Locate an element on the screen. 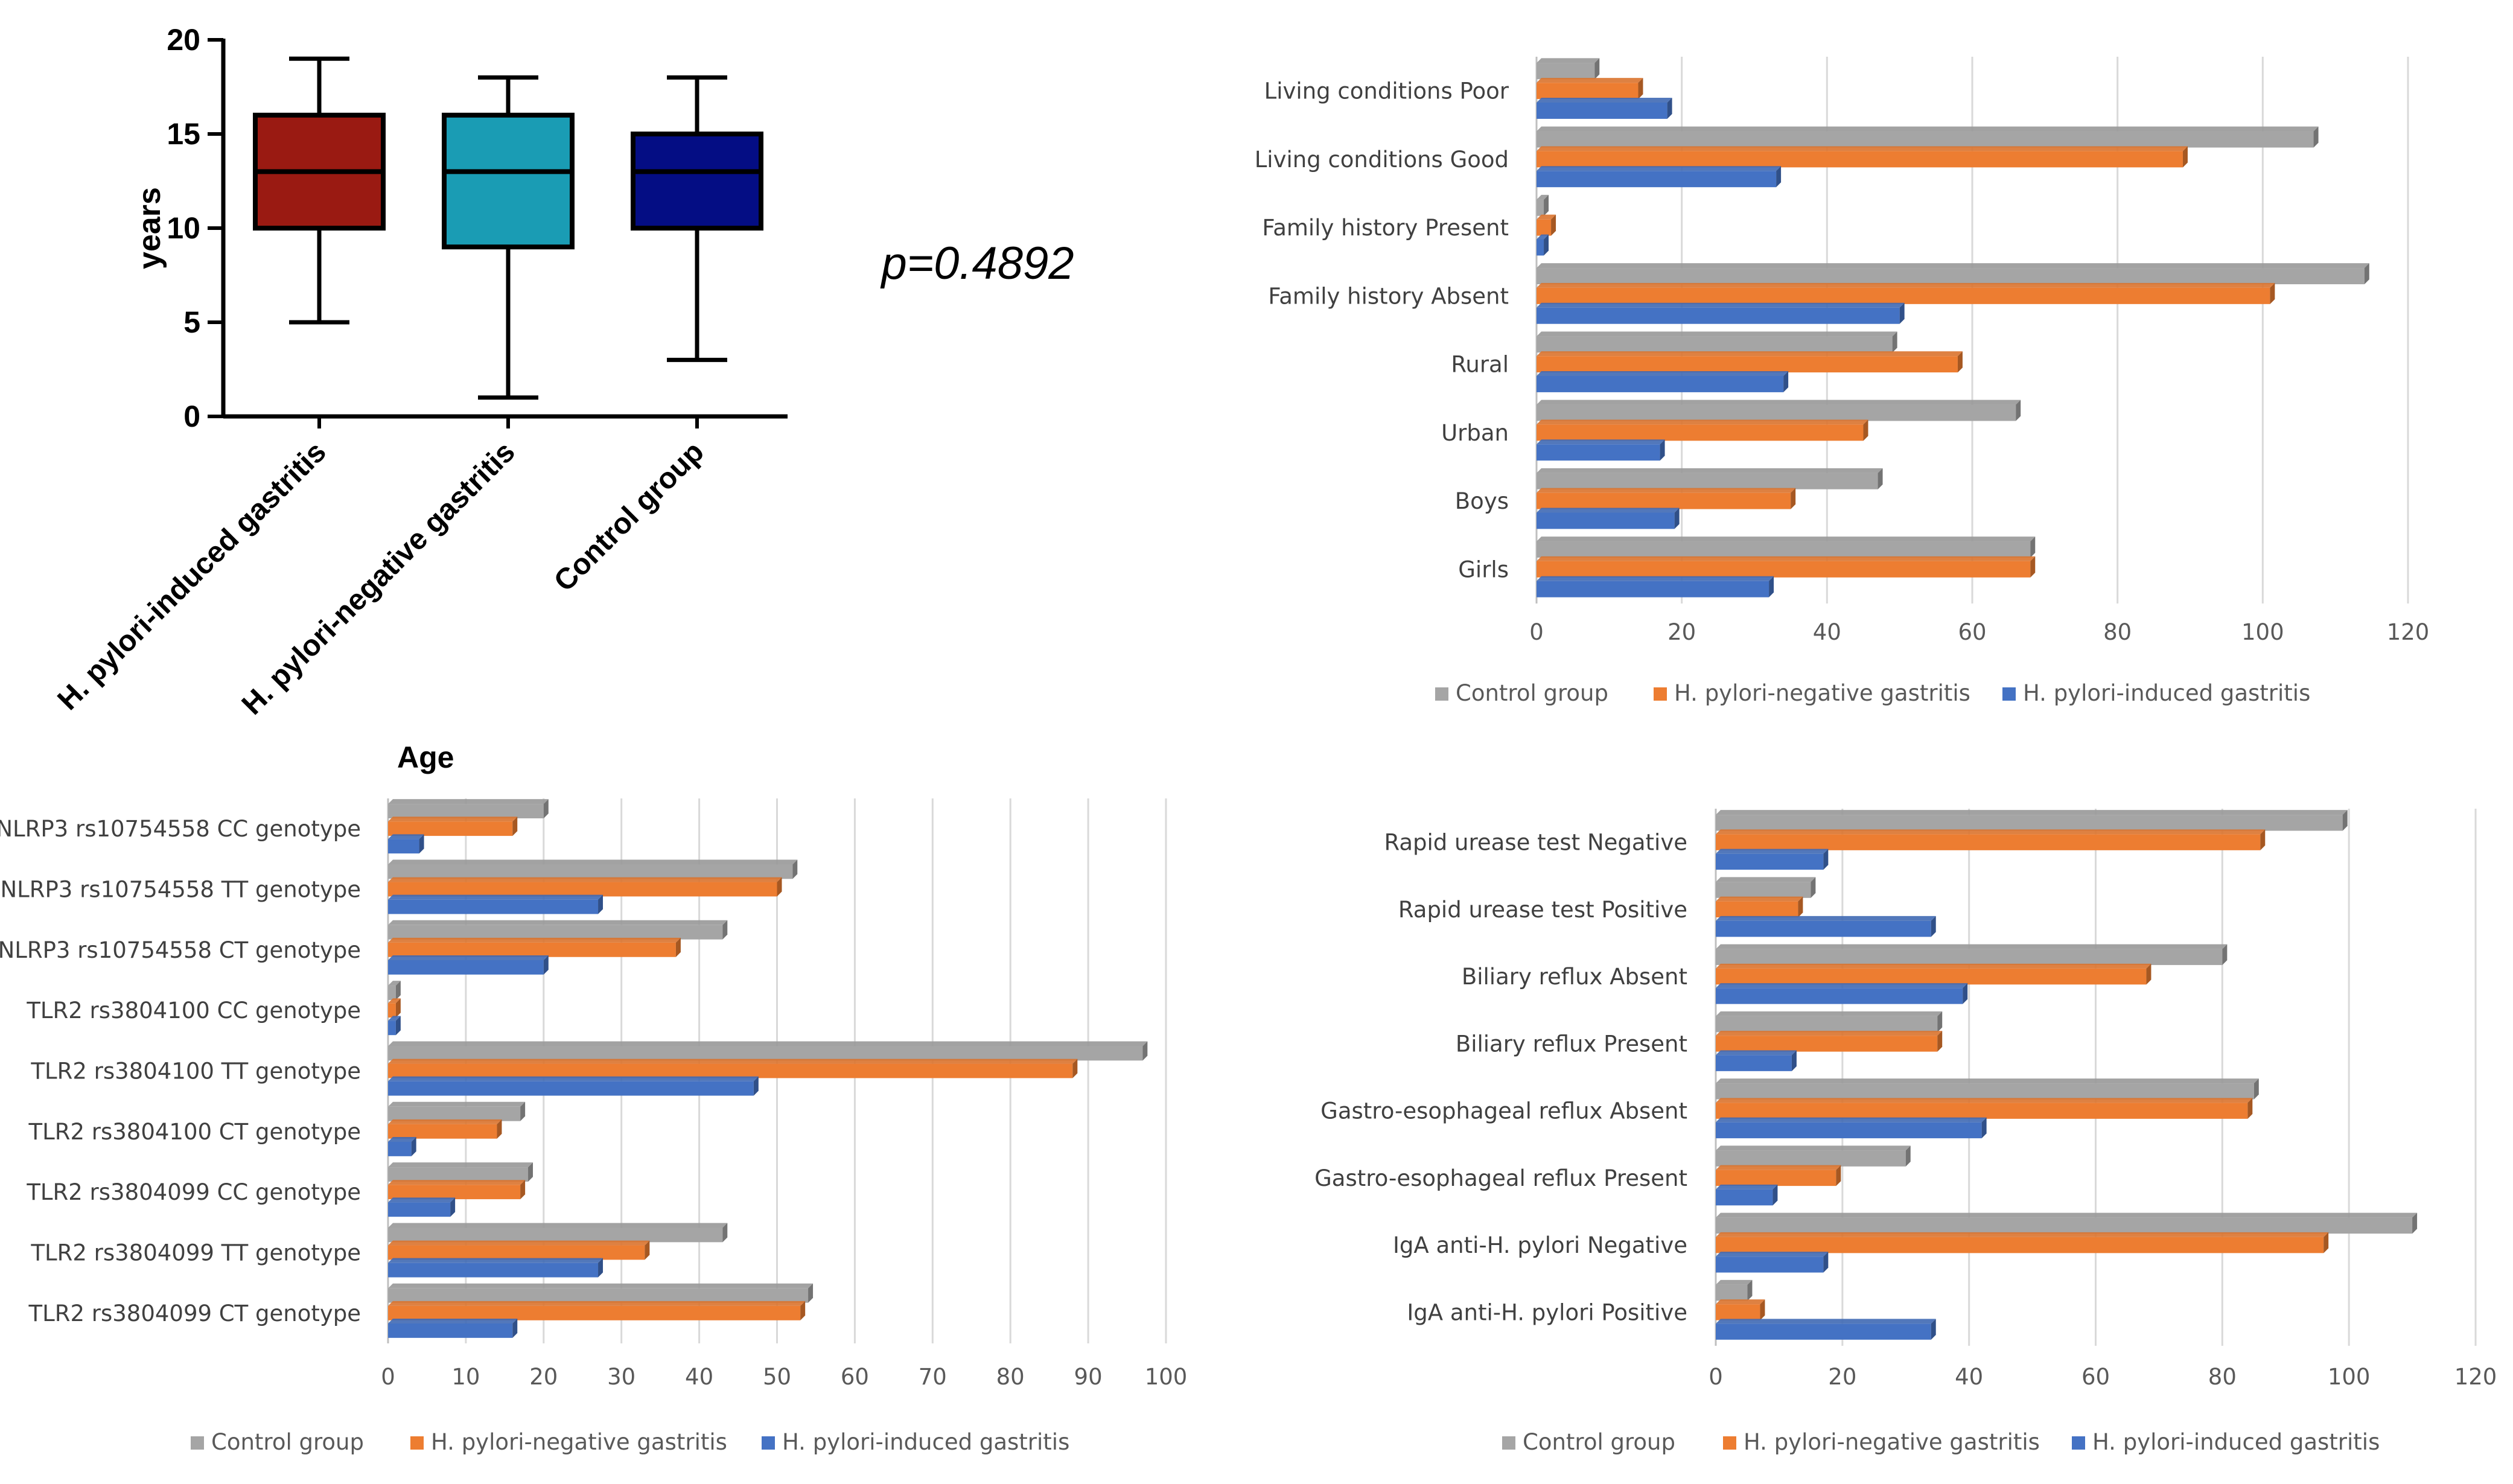  y-axis-label: years is located at coordinates (149, 228).